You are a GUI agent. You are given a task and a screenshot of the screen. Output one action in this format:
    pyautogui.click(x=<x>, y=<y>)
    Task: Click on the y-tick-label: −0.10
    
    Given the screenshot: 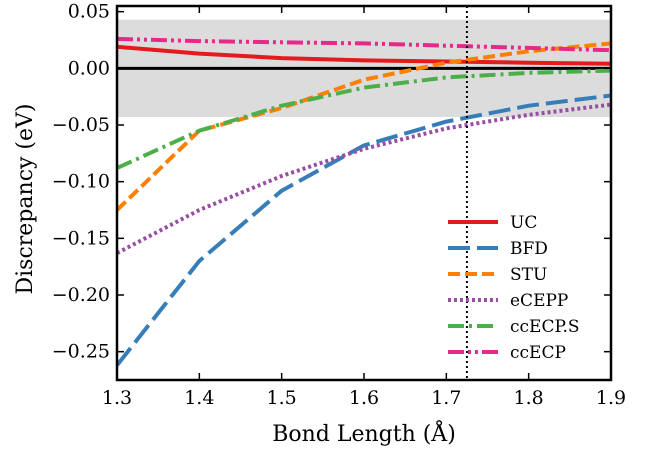 What is the action you would take?
    pyautogui.click(x=81, y=182)
    